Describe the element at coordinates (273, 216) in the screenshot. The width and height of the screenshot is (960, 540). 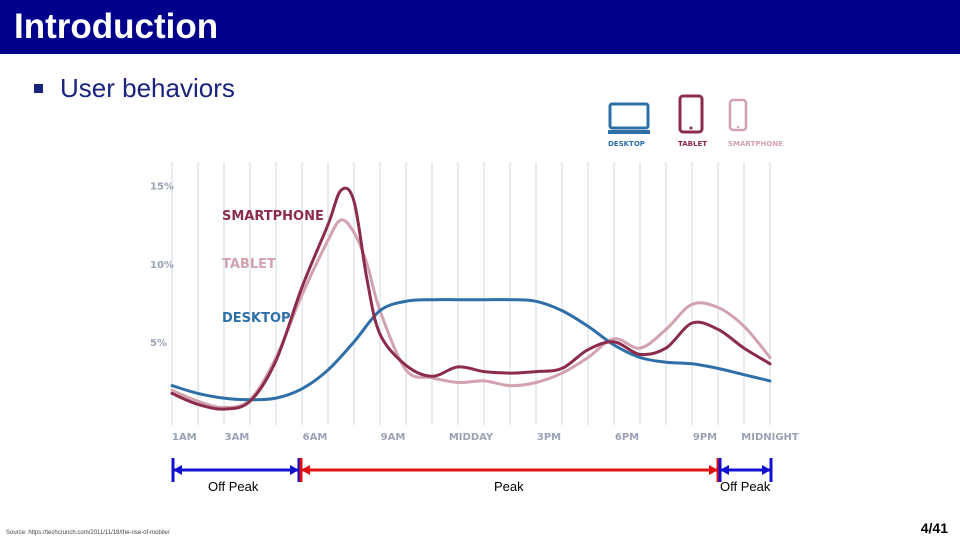
I see `legend-smartphone: SMARTPHONE` at that location.